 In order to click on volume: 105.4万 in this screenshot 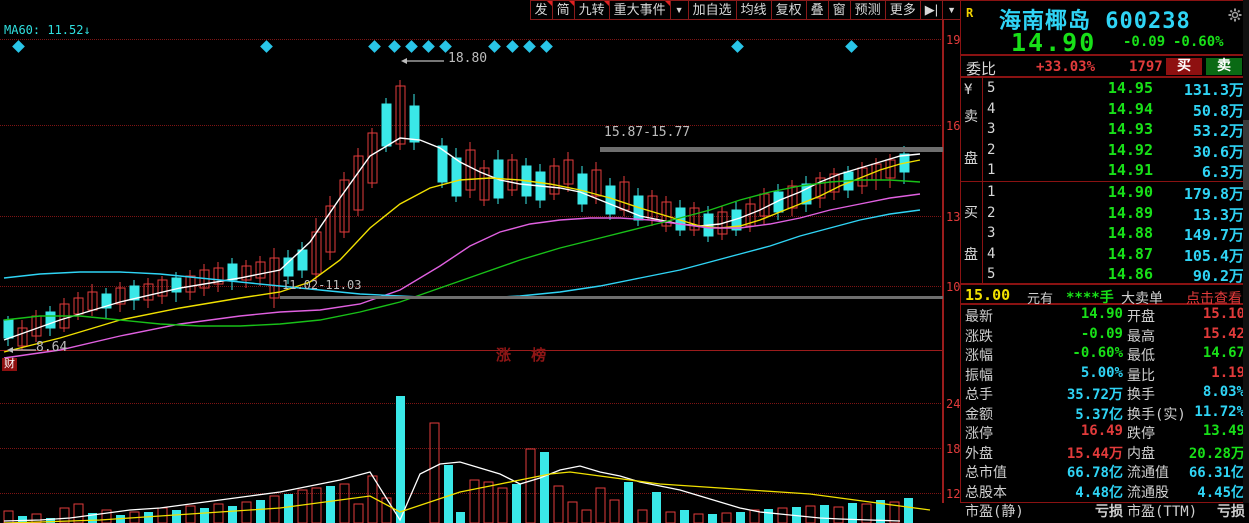, I will do `click(1213, 255)`.